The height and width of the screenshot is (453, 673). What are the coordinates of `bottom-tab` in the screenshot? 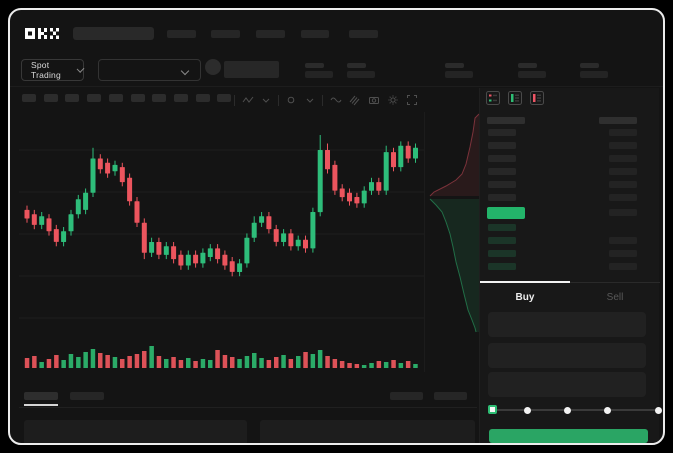 It's located at (87, 396).